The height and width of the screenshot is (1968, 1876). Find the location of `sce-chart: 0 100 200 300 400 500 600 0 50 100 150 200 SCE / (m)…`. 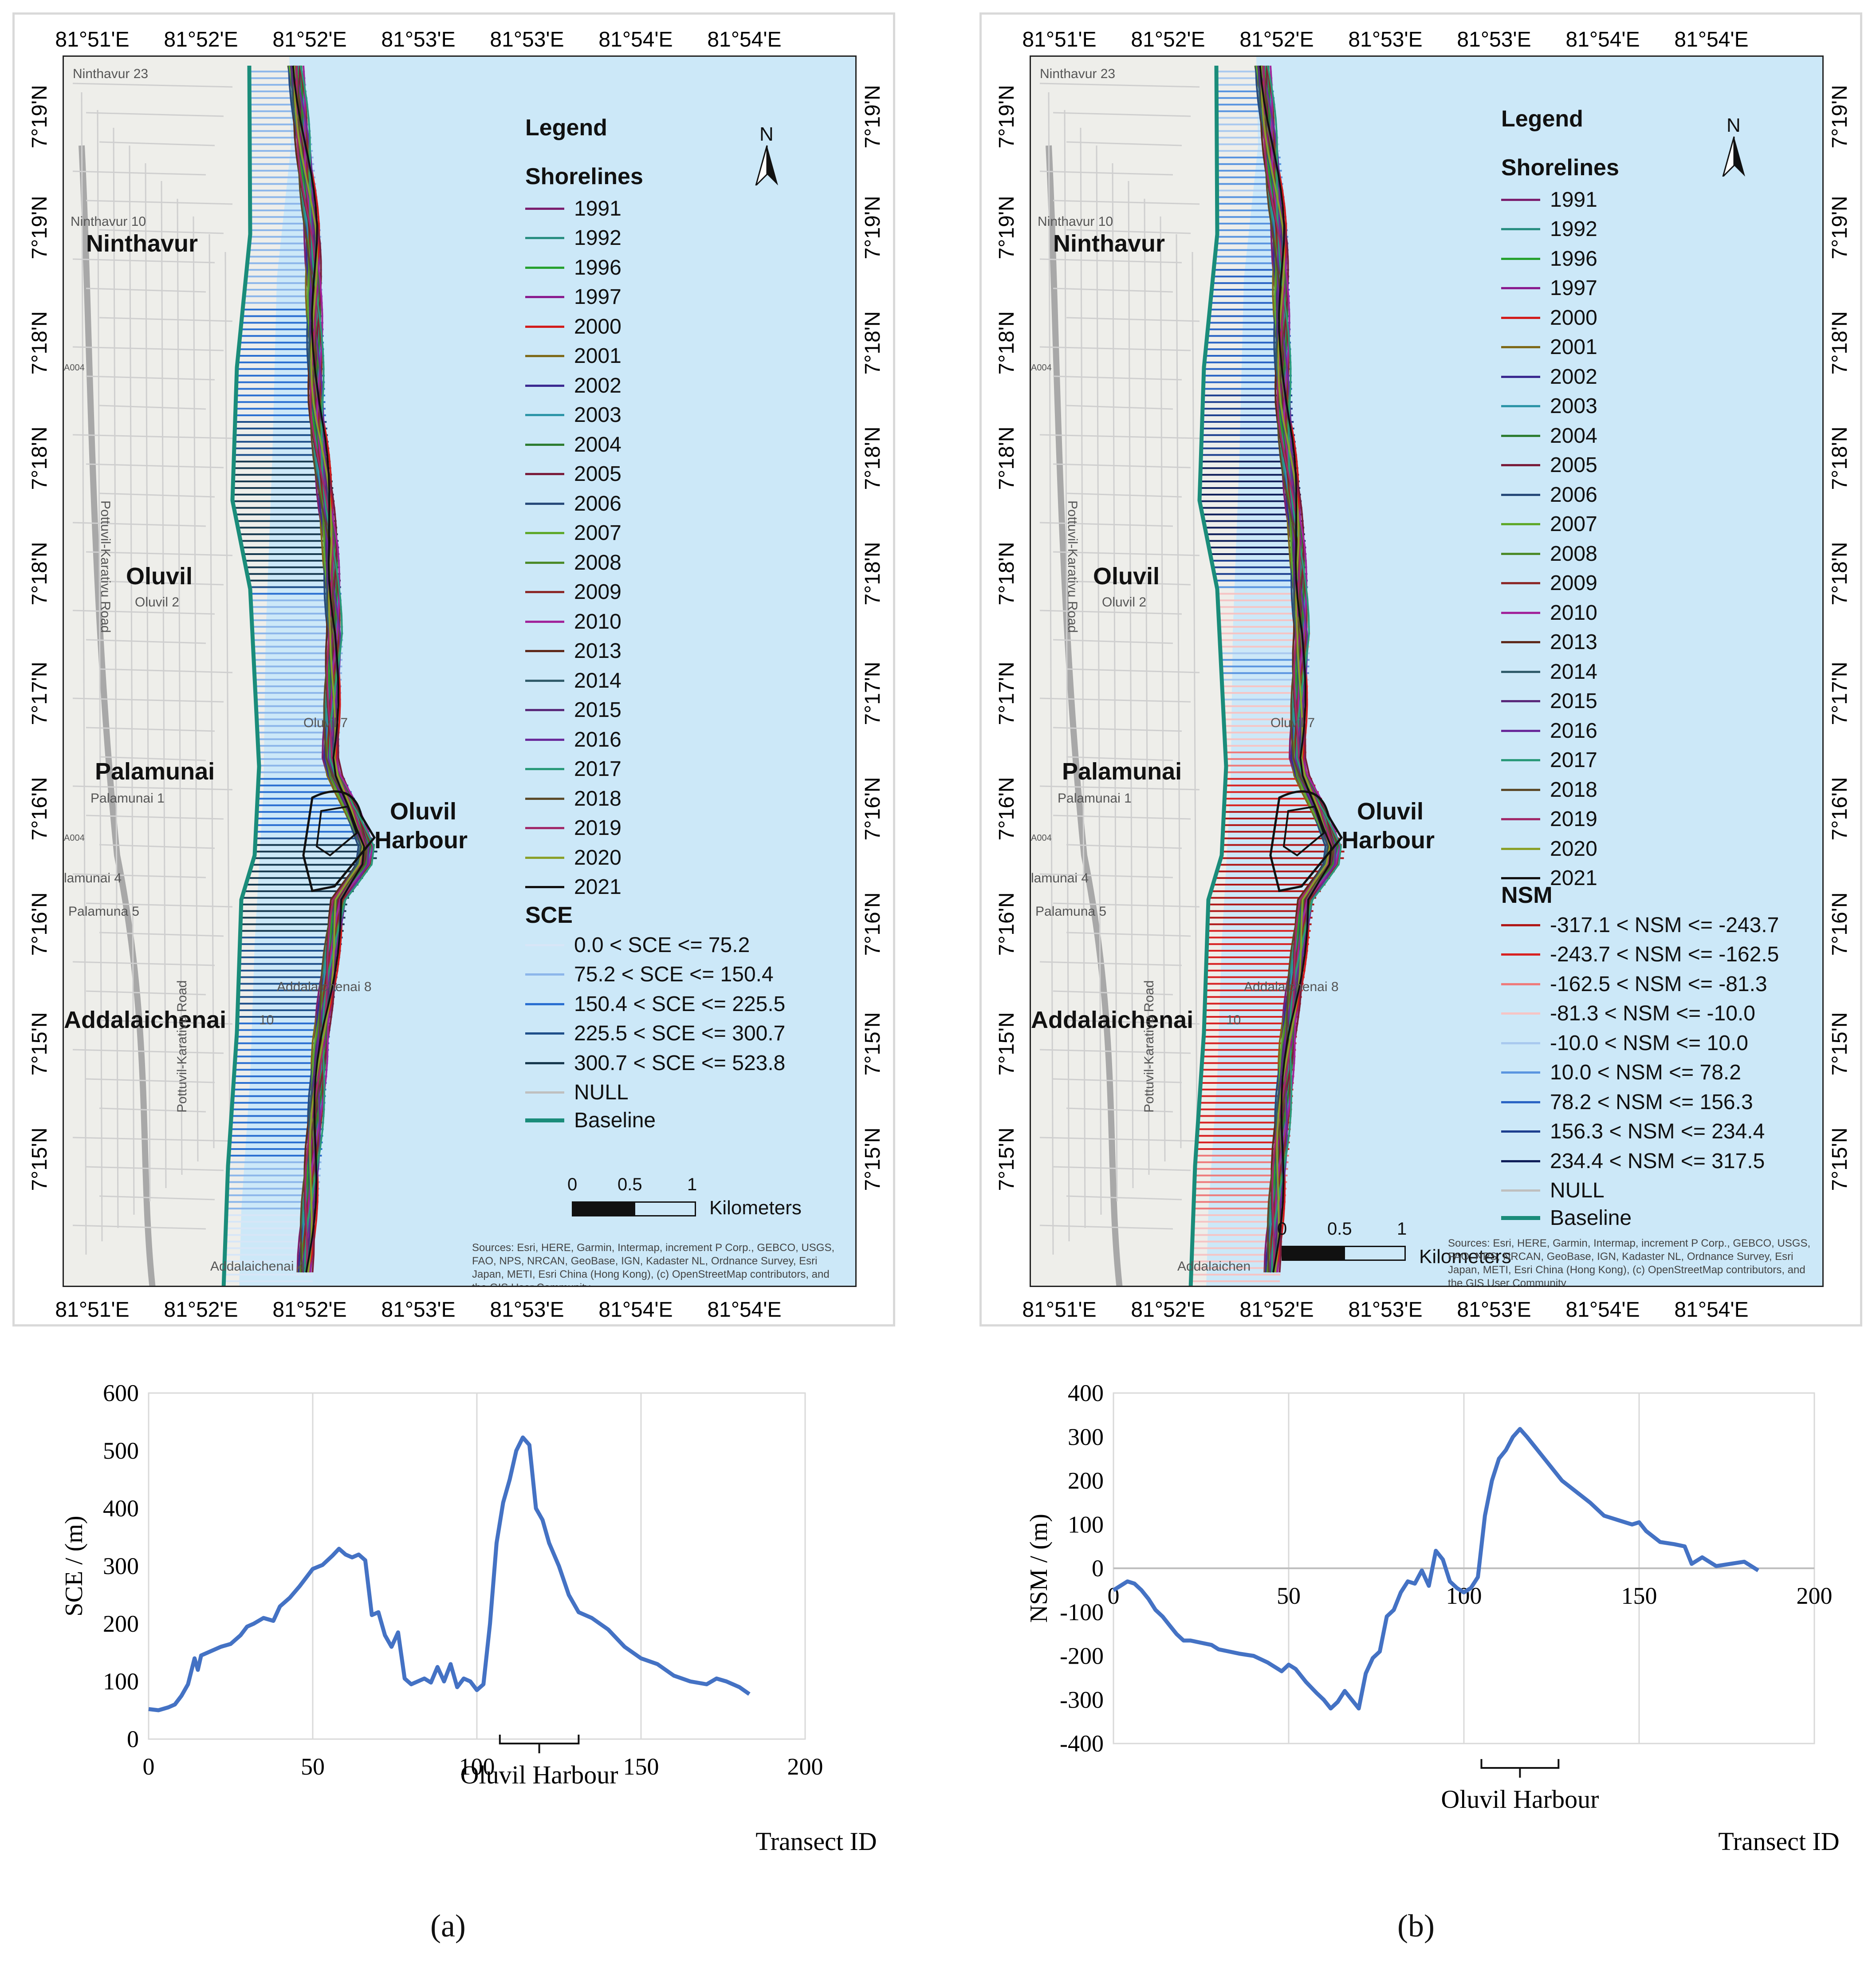

sce-chart: 0 100 200 300 400 500 600 0 50 100 150 200 SCE / (m)… is located at coordinates (468, 1618).